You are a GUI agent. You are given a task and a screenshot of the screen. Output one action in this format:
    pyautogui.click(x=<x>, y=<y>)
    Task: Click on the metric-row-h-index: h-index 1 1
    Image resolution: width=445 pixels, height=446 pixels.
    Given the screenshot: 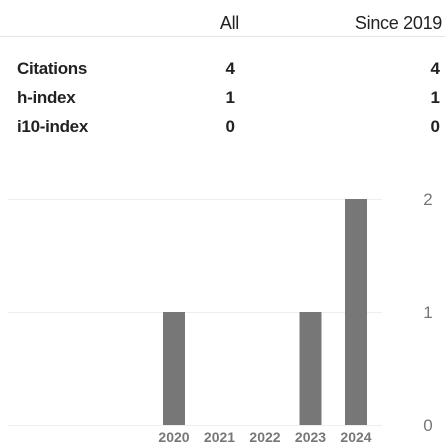 What is the action you would take?
    pyautogui.click(x=222, y=99)
    